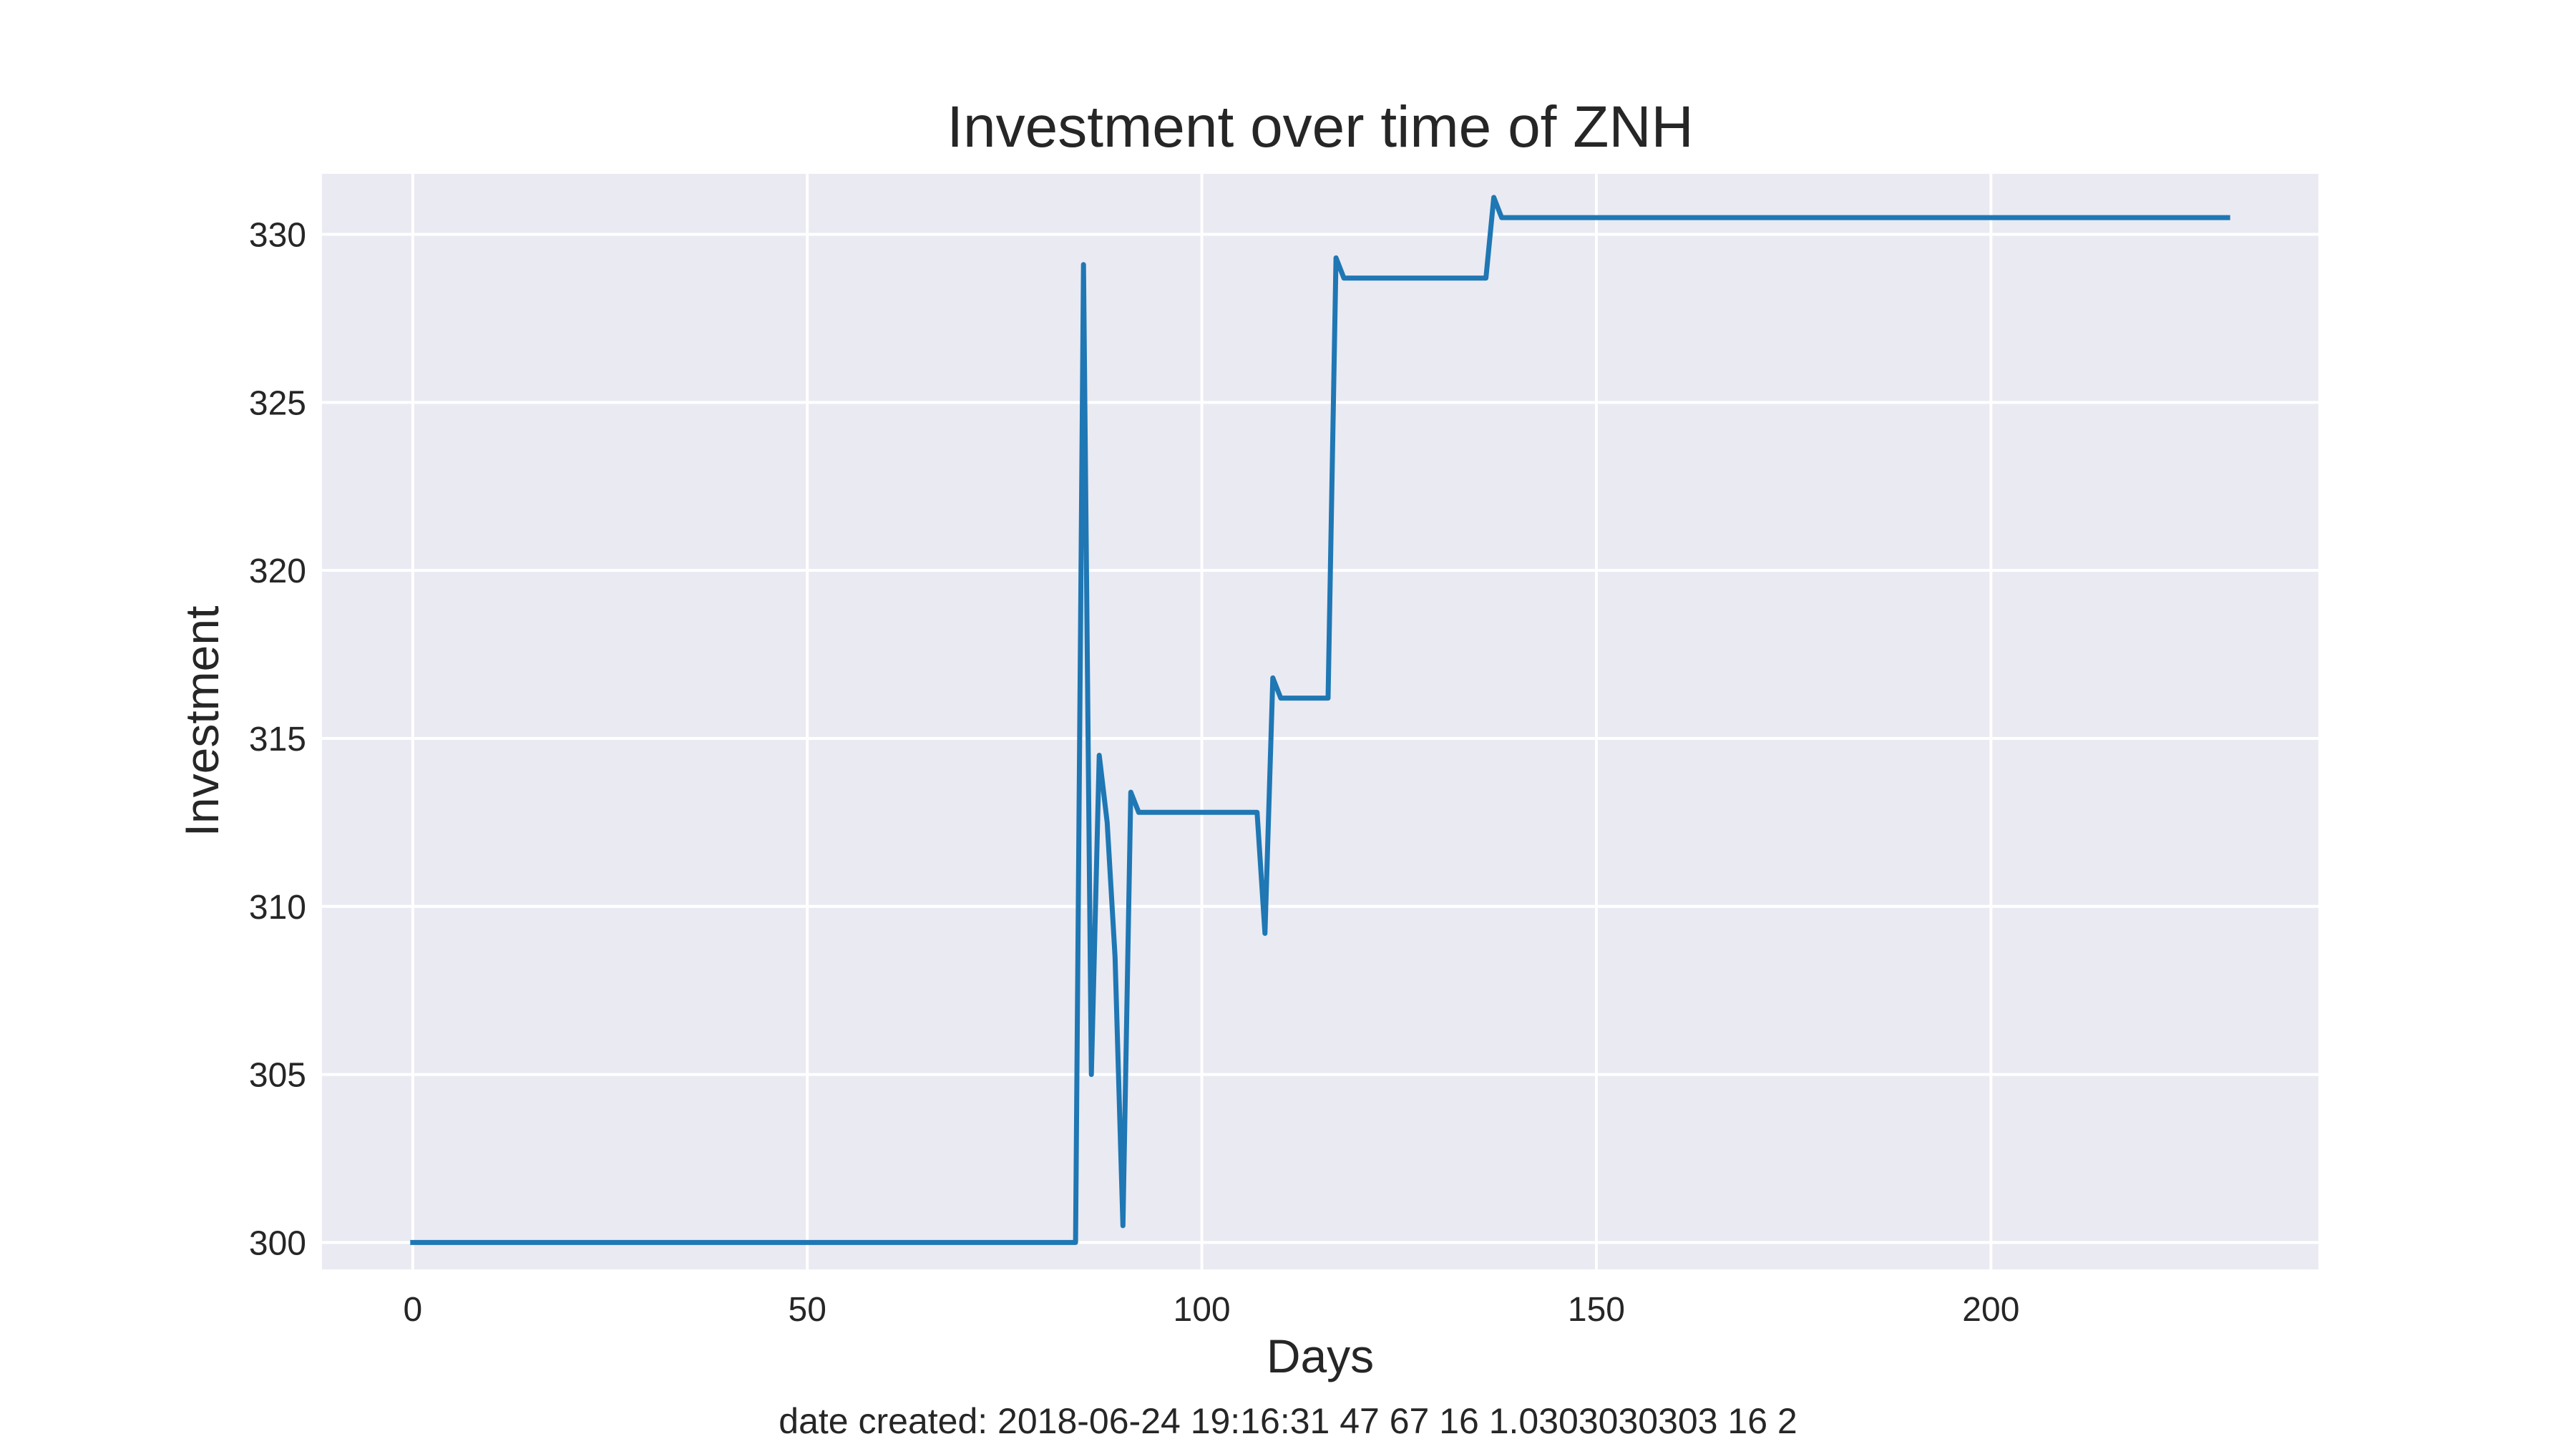 This screenshot has height=1449, width=2576. I want to click on x-tick-label: 50, so click(807, 1310).